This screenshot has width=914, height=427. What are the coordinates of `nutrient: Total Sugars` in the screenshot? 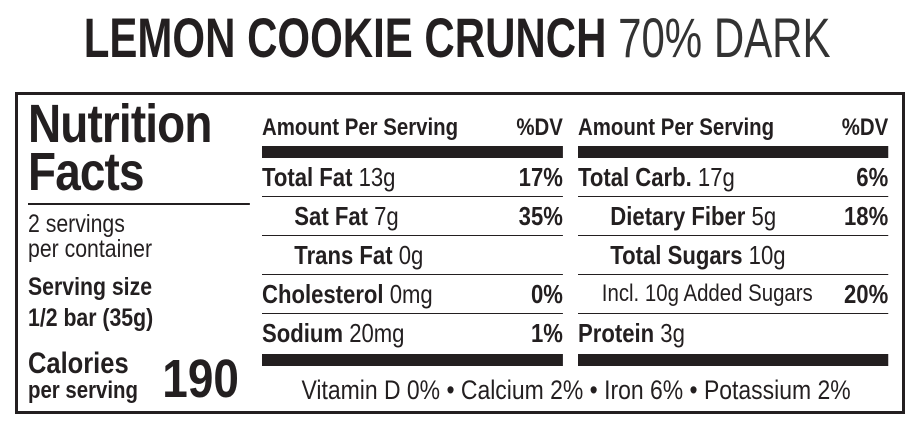 It's located at (676, 254).